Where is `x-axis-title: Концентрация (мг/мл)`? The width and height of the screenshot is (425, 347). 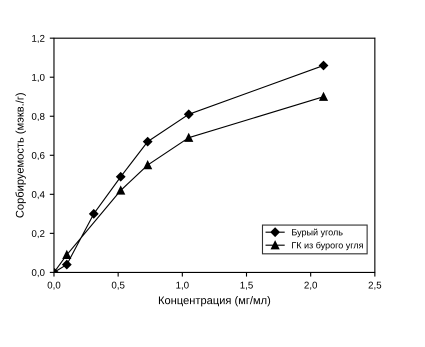 x-axis-title: Концентрация (мг/мл) is located at coordinates (214, 301).